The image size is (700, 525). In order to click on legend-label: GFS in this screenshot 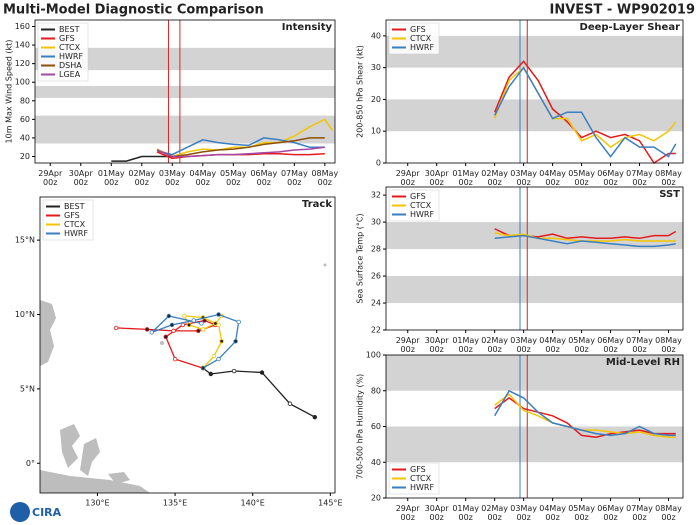, I will do `click(418, 469)`.